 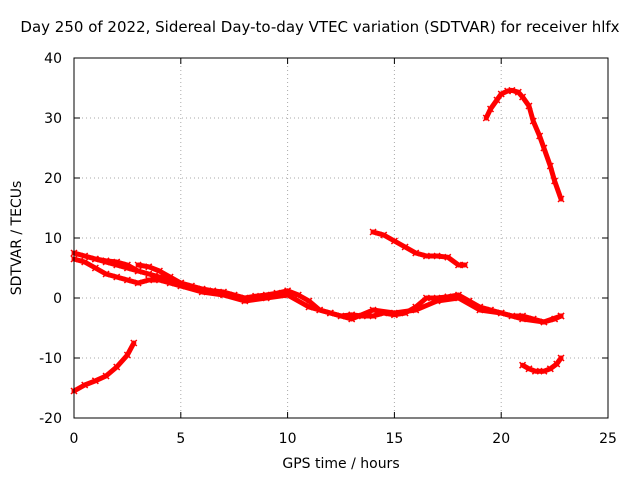 What do you see at coordinates (74, 439) in the screenshot?
I see `x-tick-label: 0` at bounding box center [74, 439].